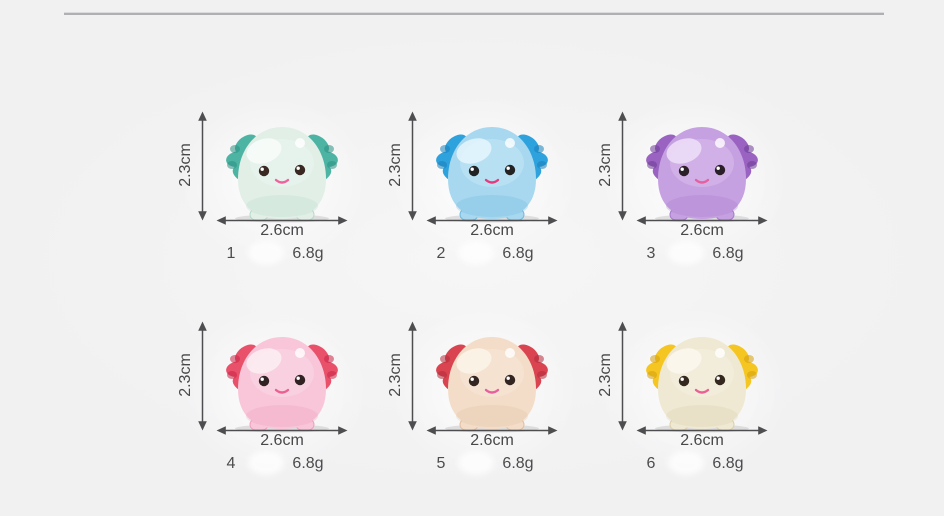  Describe the element at coordinates (651, 463) in the screenshot. I see `item-number: 6` at that location.